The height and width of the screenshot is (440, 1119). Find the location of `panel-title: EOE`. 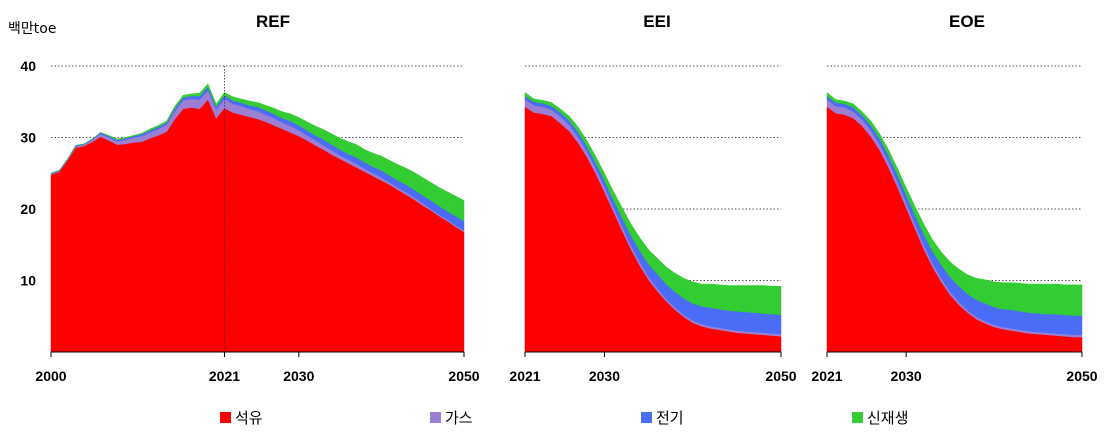

panel-title: EOE is located at coordinates (967, 21).